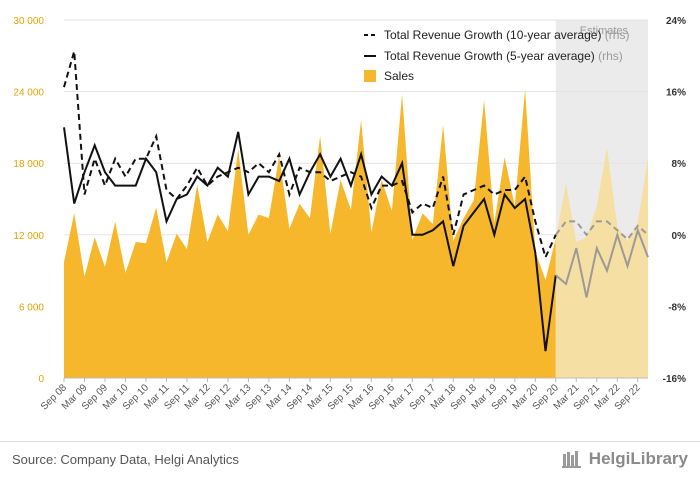  I want to click on y-right-tick-label: 0%, so click(679, 236).